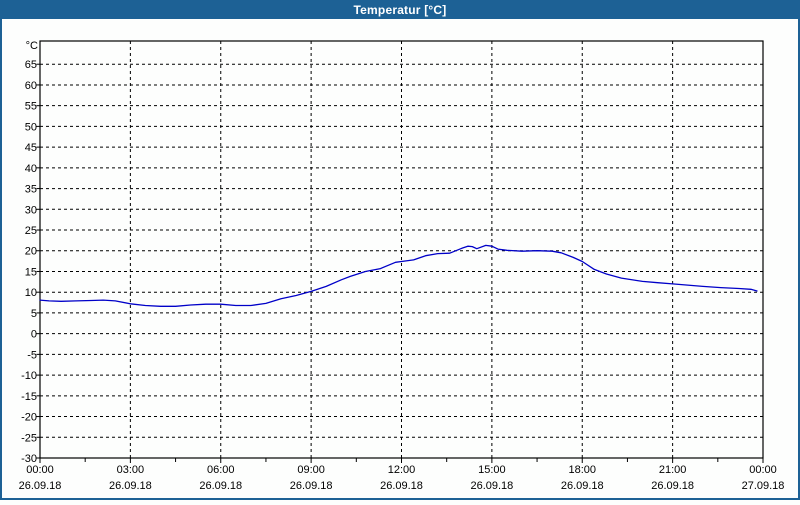 Image resolution: width=800 pixels, height=505 pixels. Describe the element at coordinates (31, 107) in the screenshot. I see `y-tick-label: 55` at that location.